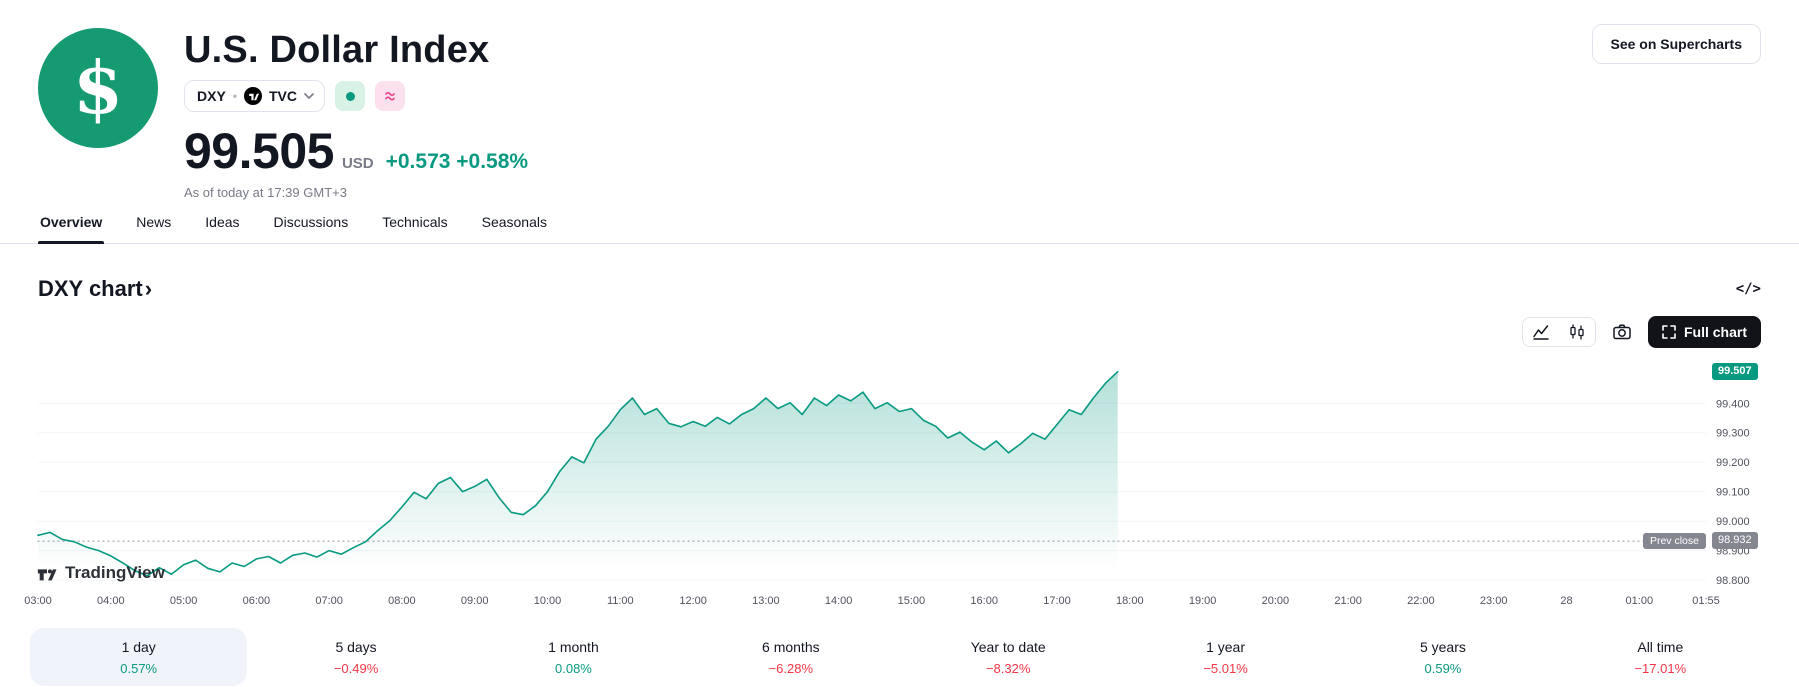  I want to click on chart-title-text: DXY chart, so click(90, 288).